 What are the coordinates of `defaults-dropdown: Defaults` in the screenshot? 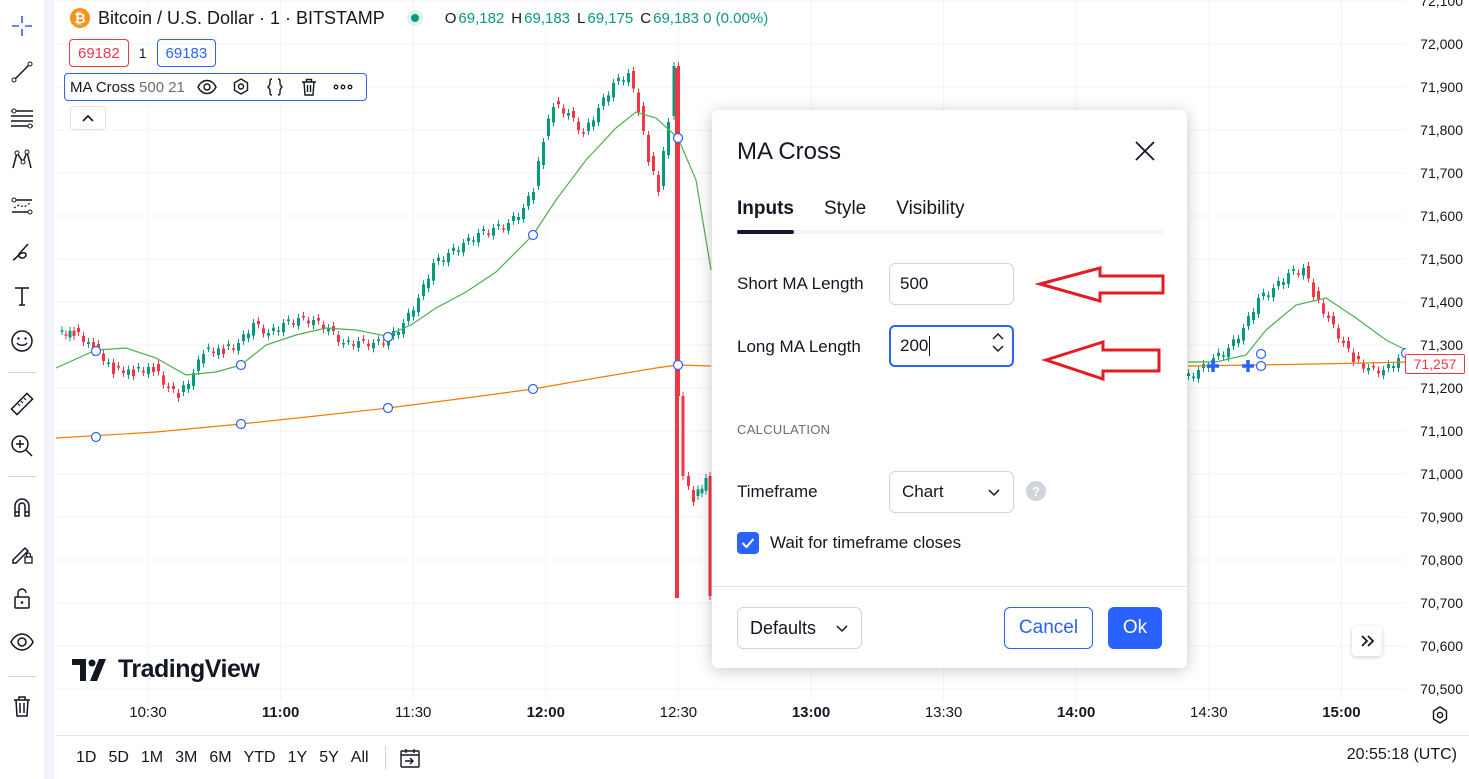 It's located at (799, 628).